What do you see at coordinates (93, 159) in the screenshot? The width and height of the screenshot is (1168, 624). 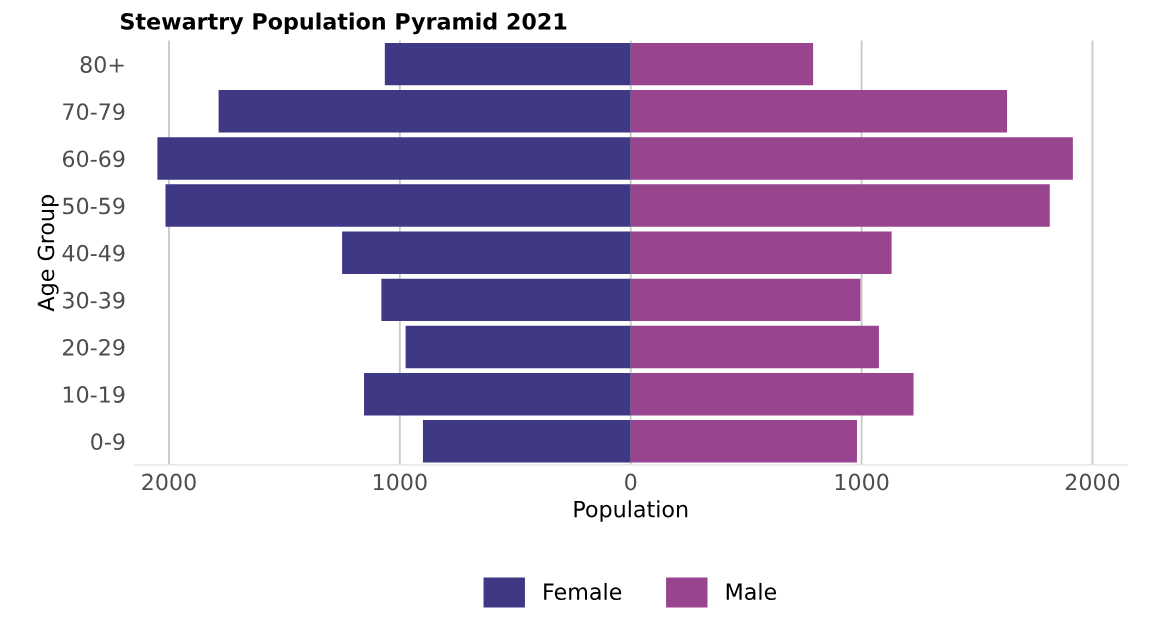 I see `y-tick-label: 60-69` at bounding box center [93, 159].